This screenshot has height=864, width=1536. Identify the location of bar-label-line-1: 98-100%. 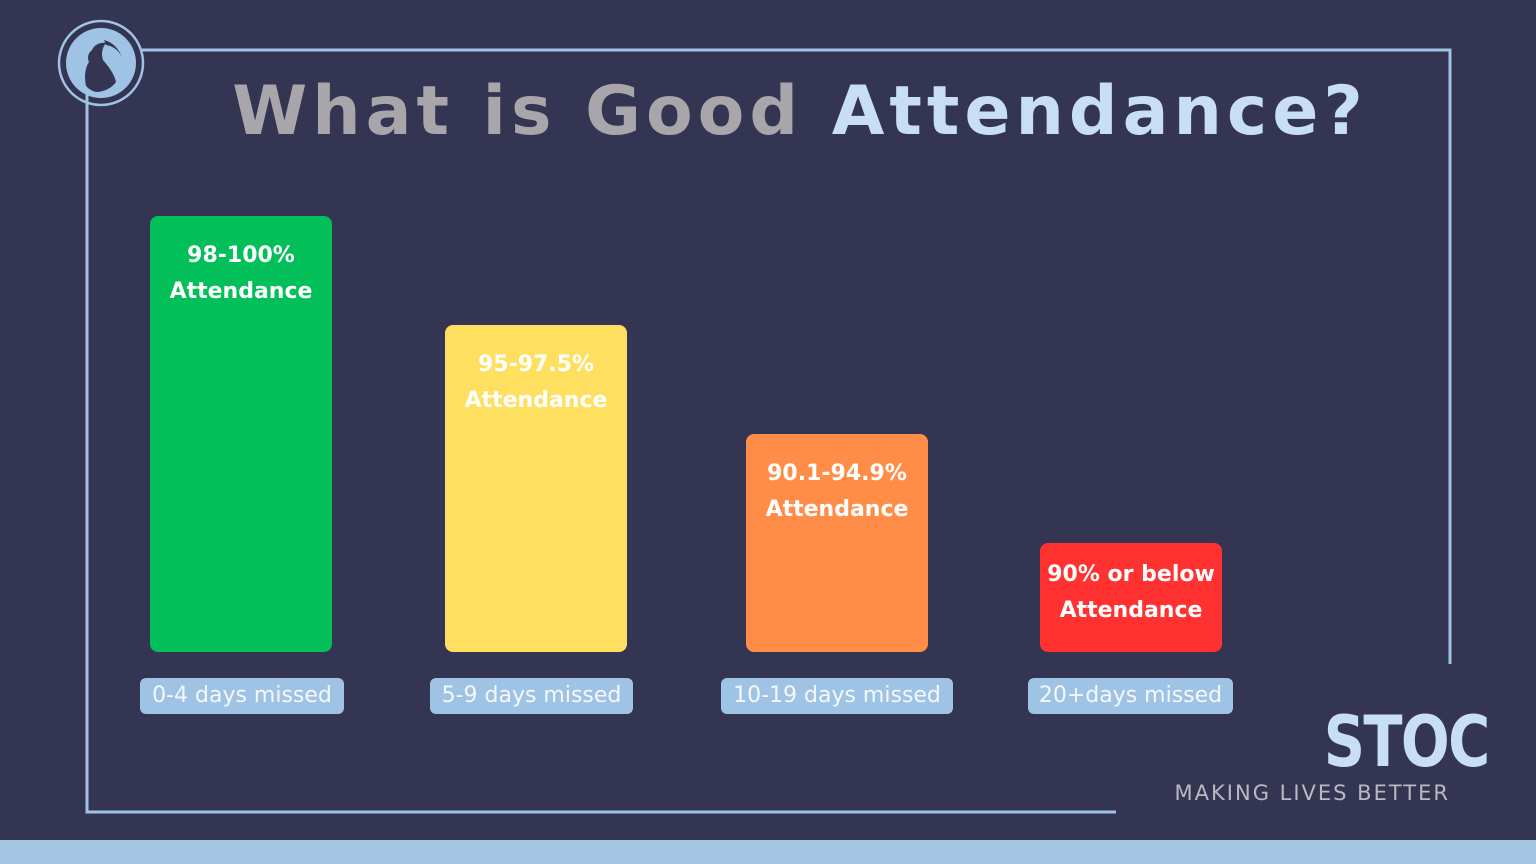
(241, 255).